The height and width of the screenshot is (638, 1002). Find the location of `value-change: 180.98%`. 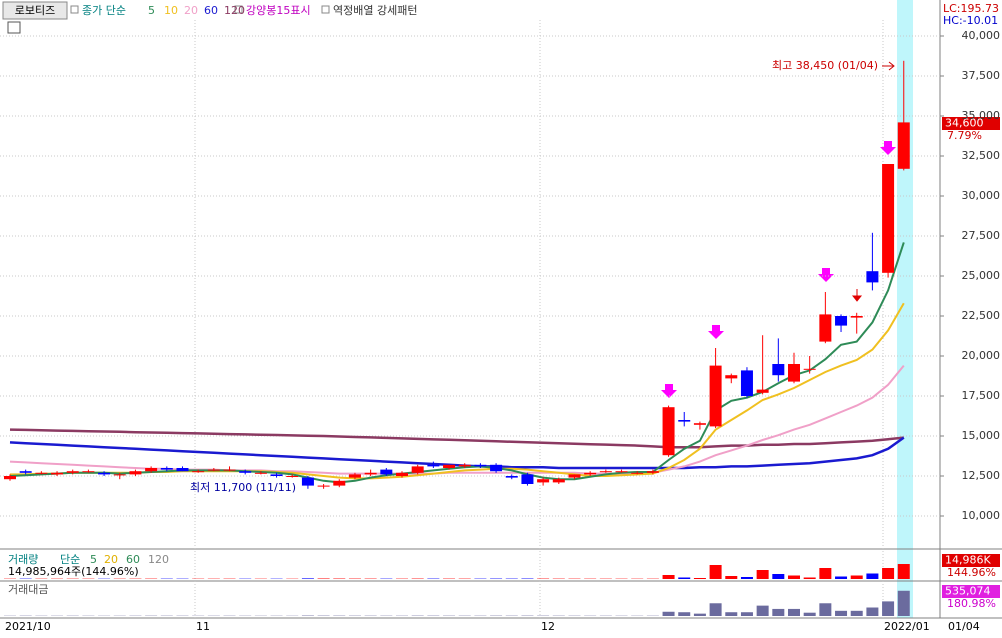

value-change: 180.98% is located at coordinates (971, 603).